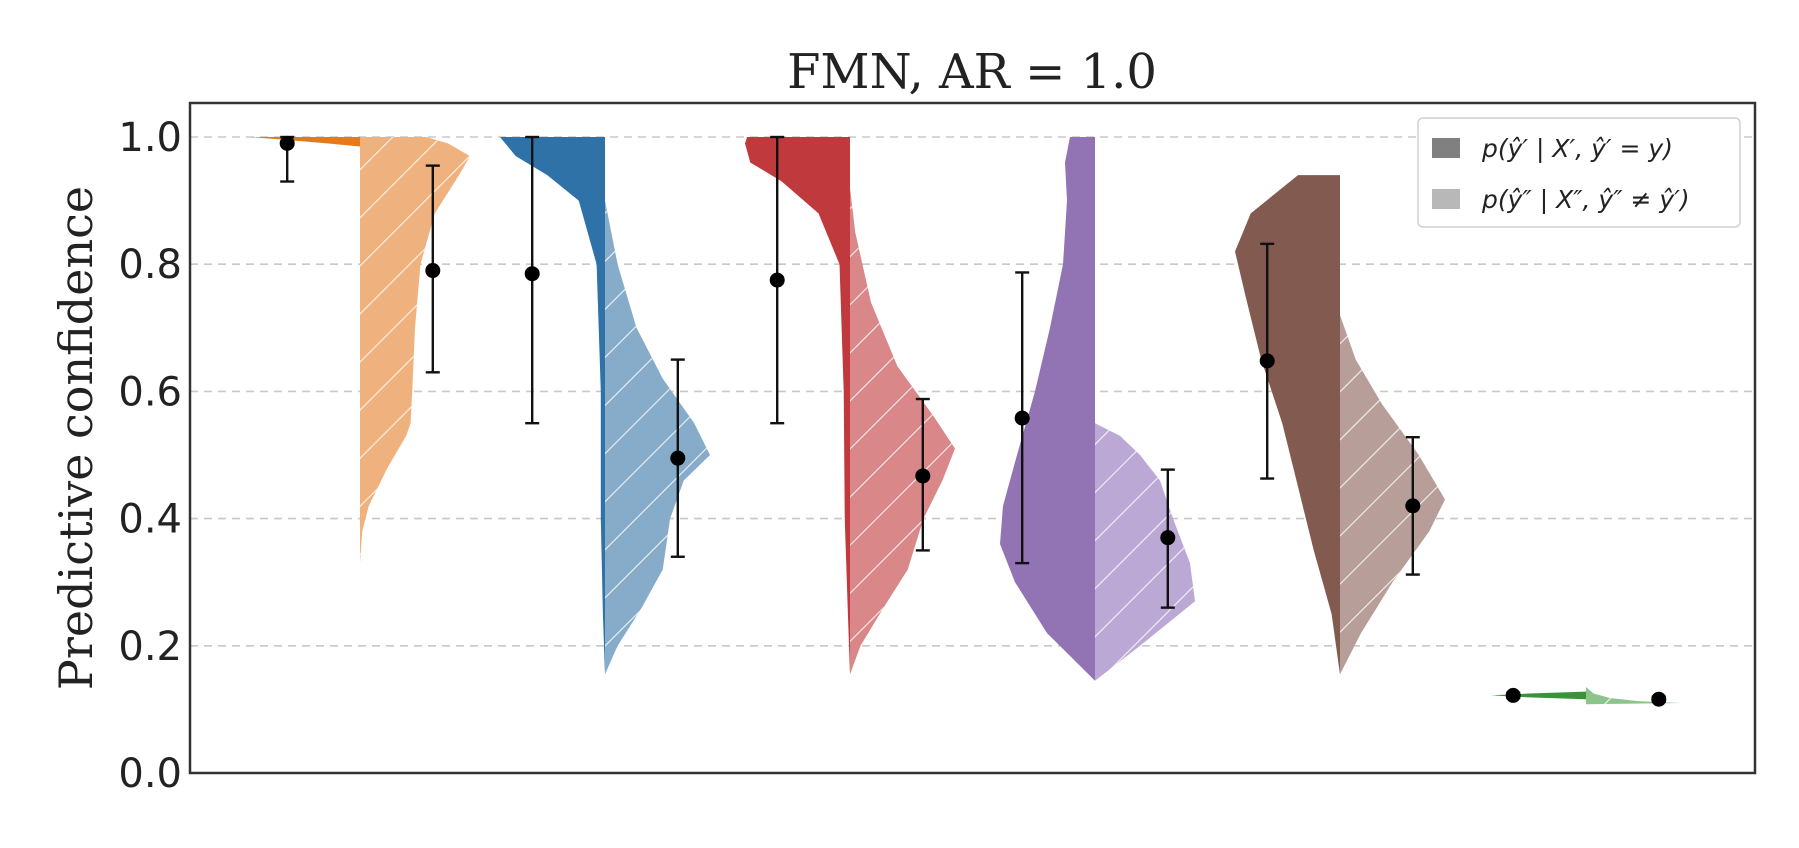 Image resolution: width=1799 pixels, height=848 pixels. I want to click on legend-label: p(ŷ″ | X″, ŷ″ ≠ ŷ′), so click(1585, 199).